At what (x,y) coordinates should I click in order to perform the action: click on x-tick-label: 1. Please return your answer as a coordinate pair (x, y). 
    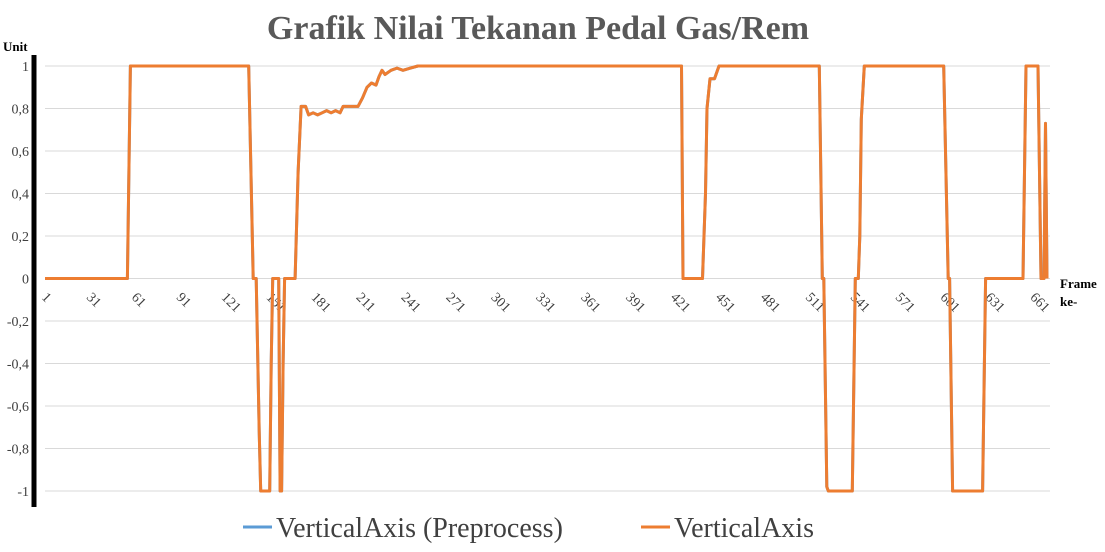
    Looking at the image, I should click on (46, 298).